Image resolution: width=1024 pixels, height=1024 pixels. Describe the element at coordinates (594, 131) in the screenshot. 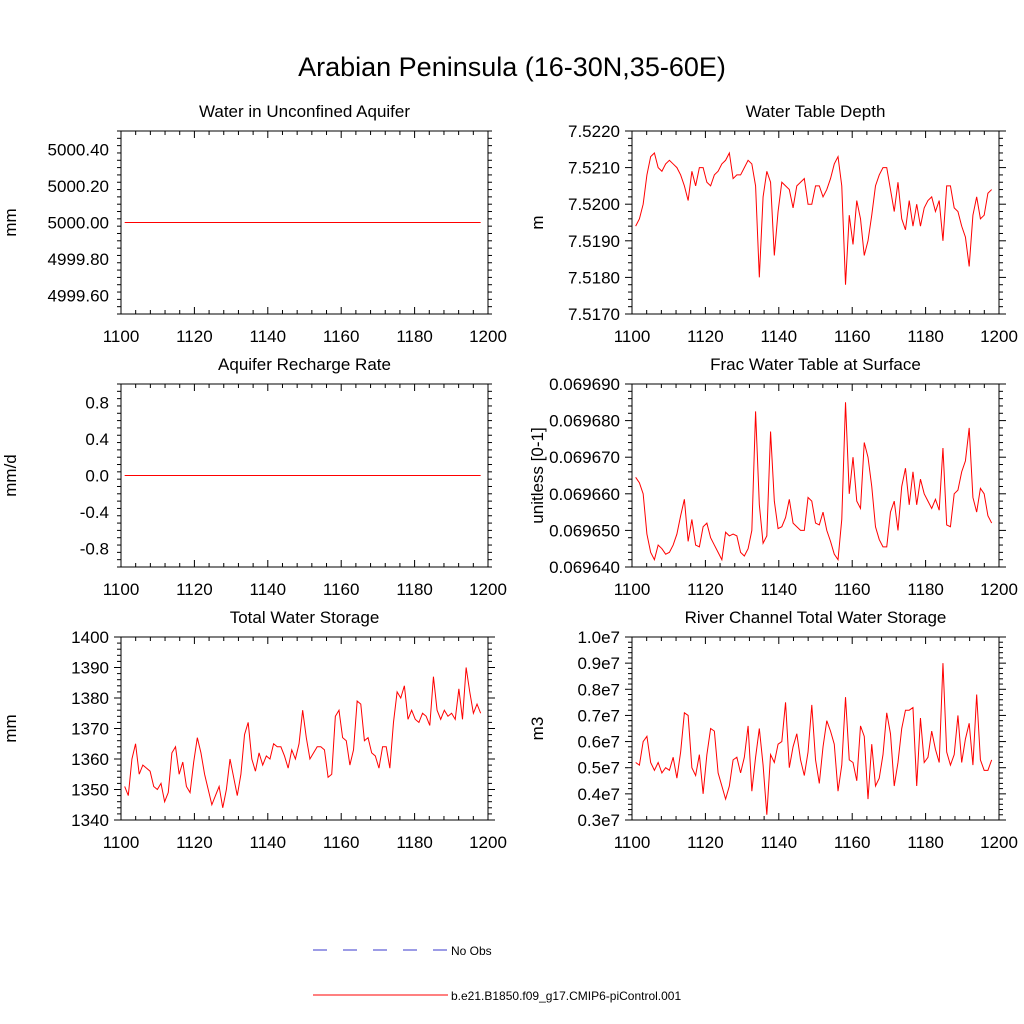

I see `y-tick-label: 7.5220` at that location.